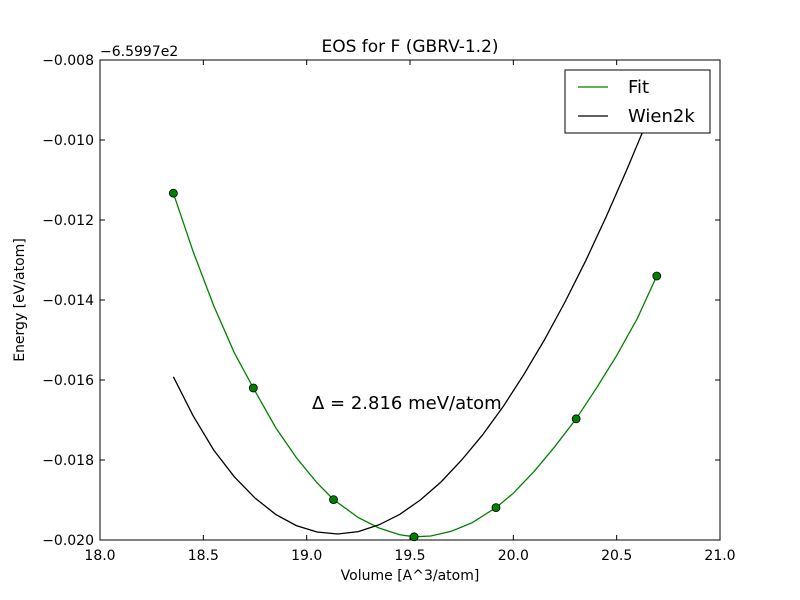  What do you see at coordinates (638, 87) in the screenshot?
I see `legend-label-fit: Fit` at bounding box center [638, 87].